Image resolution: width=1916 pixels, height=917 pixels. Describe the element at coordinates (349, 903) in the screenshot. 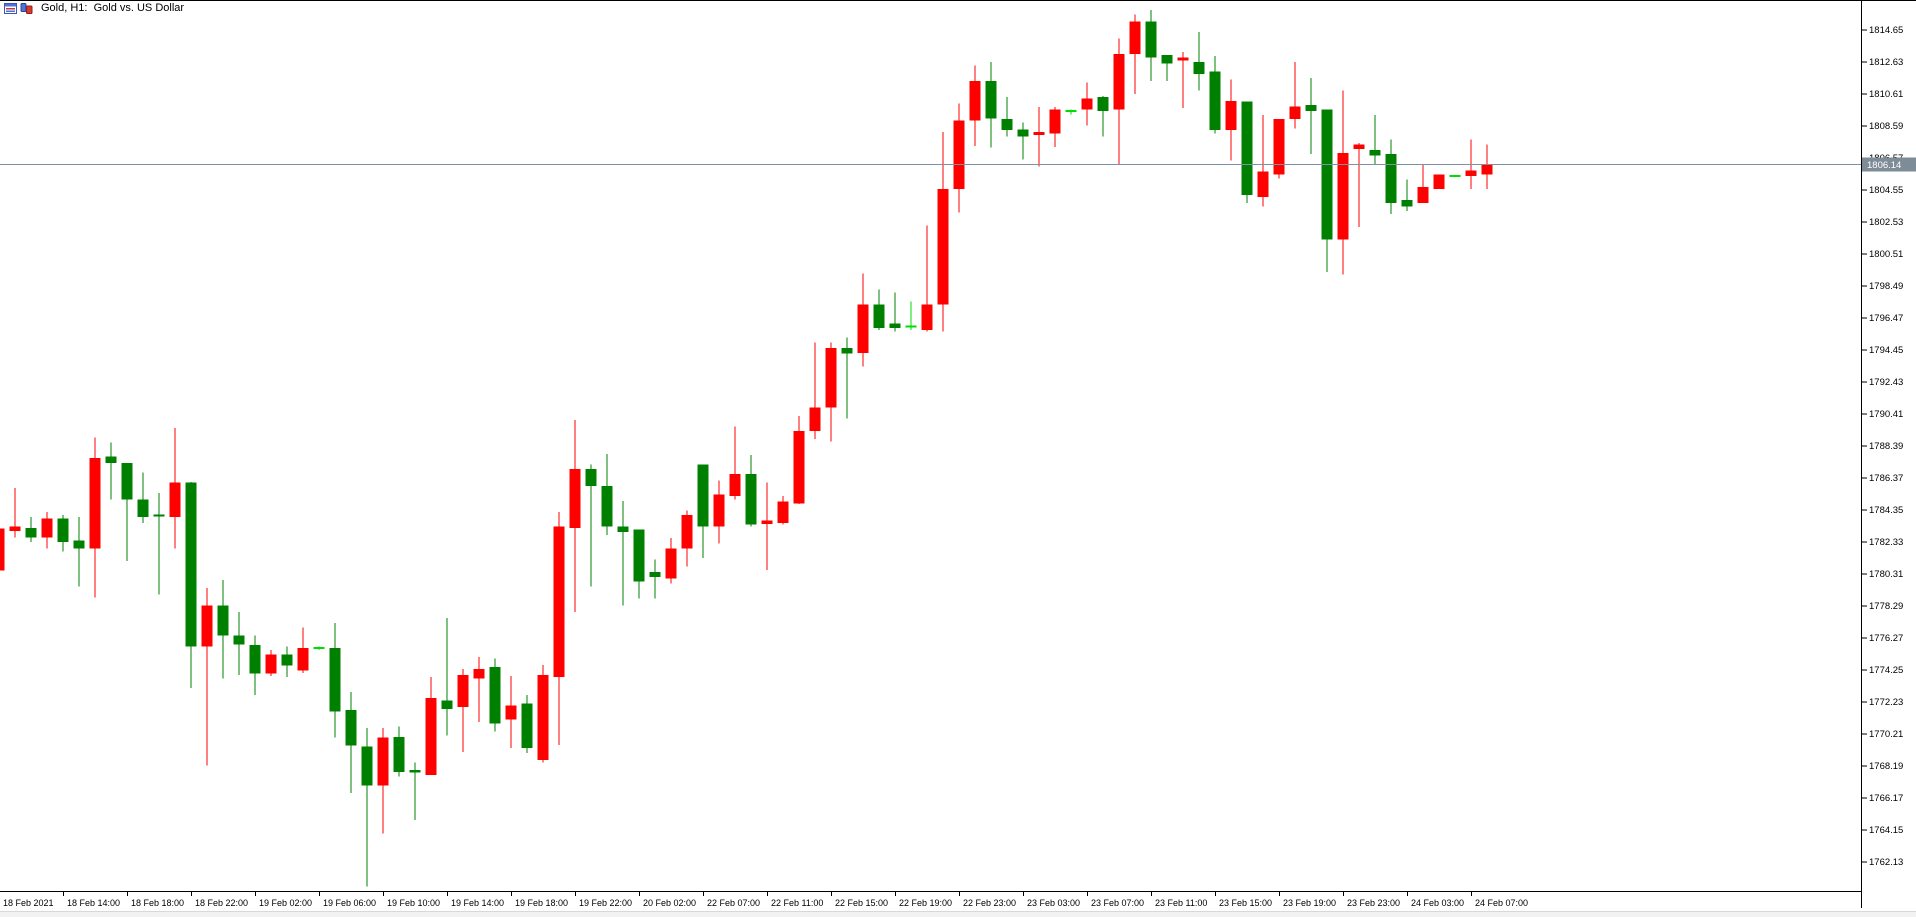

I see `time-tick-label: 19 Feb 06:00` at that location.